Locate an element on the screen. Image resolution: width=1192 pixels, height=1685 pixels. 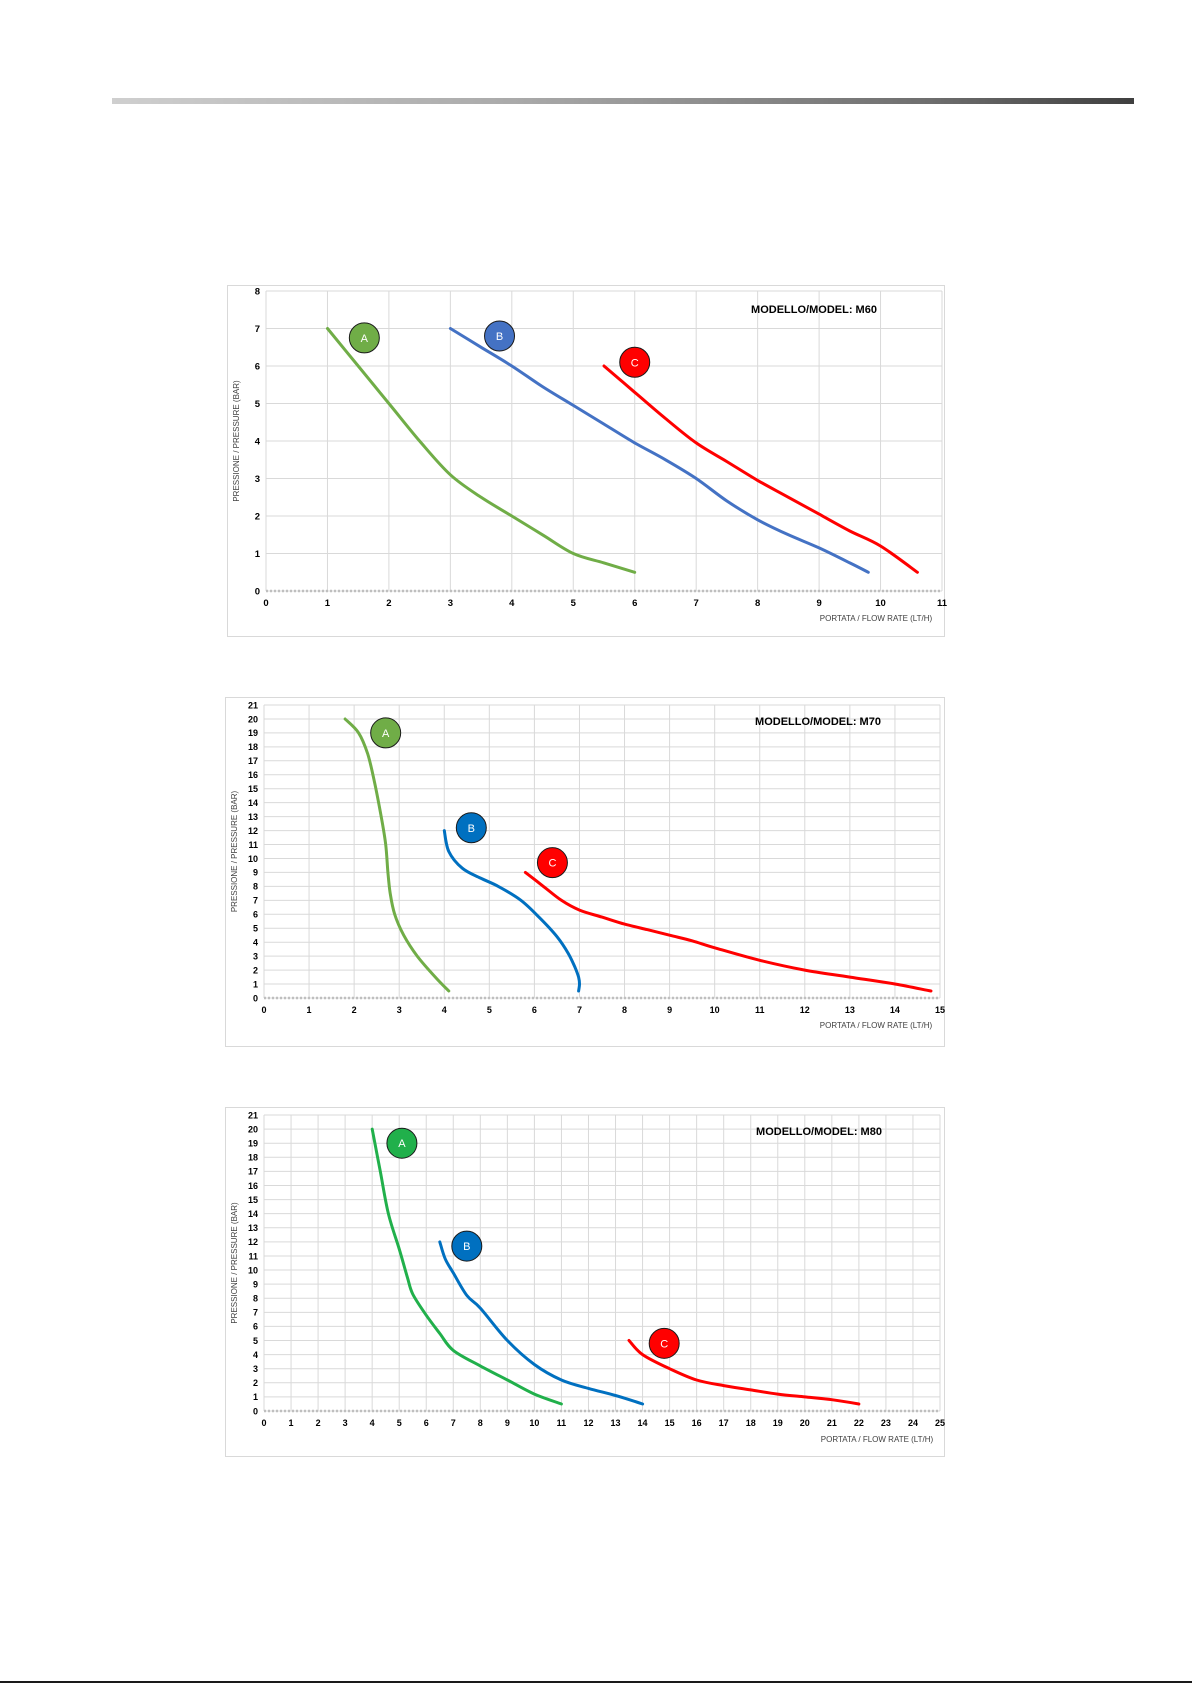
x-tick-label: 6 is located at coordinates (426, 1423).